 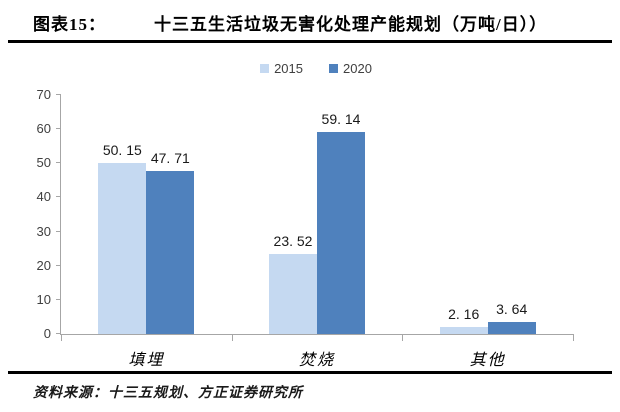 What do you see at coordinates (47, 333) in the screenshot?
I see `y-axis-tick-label: 0` at bounding box center [47, 333].